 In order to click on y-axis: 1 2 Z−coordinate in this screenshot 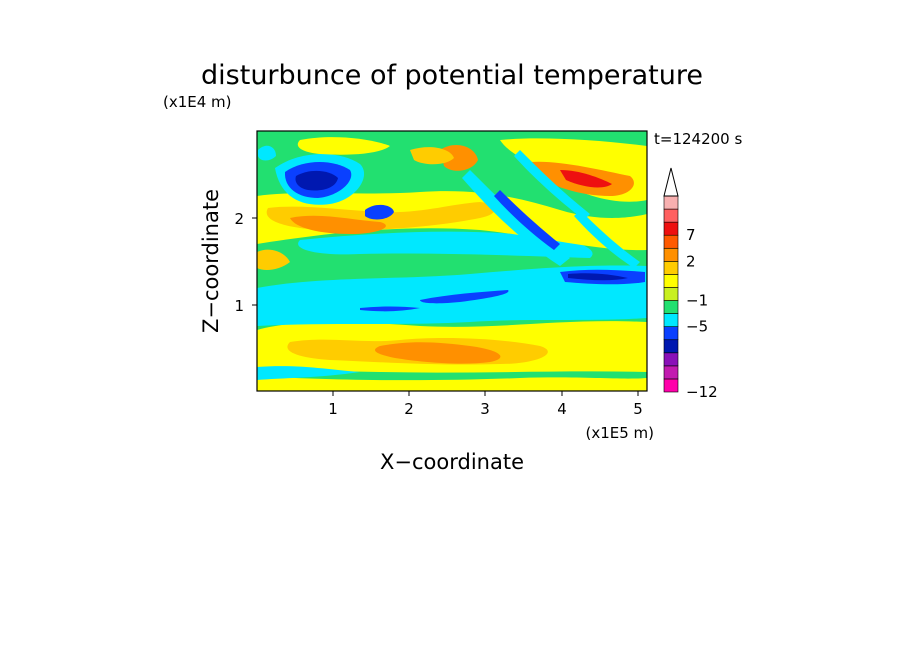, I will do `click(228, 261)`.